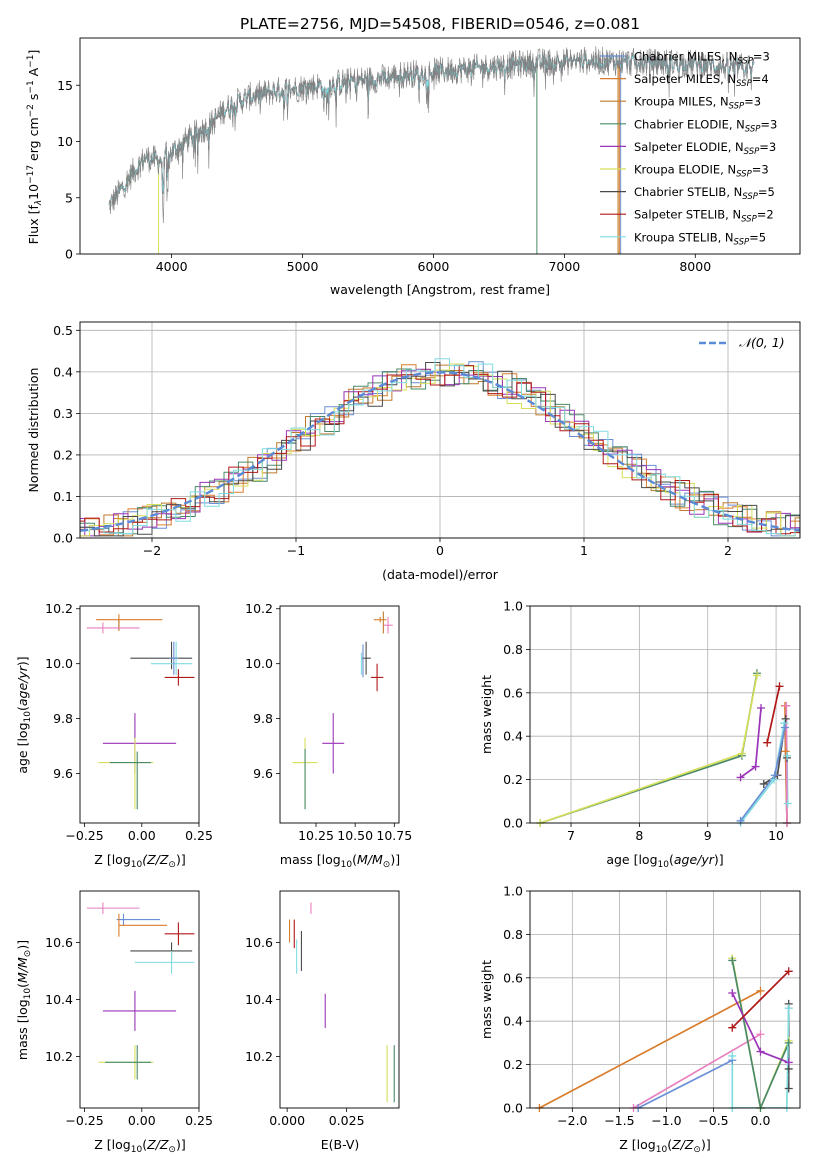 This screenshot has height=1170, width=819. Describe the element at coordinates (347, 1120) in the screenshot. I see `x-tick-label: 0.025` at that location.